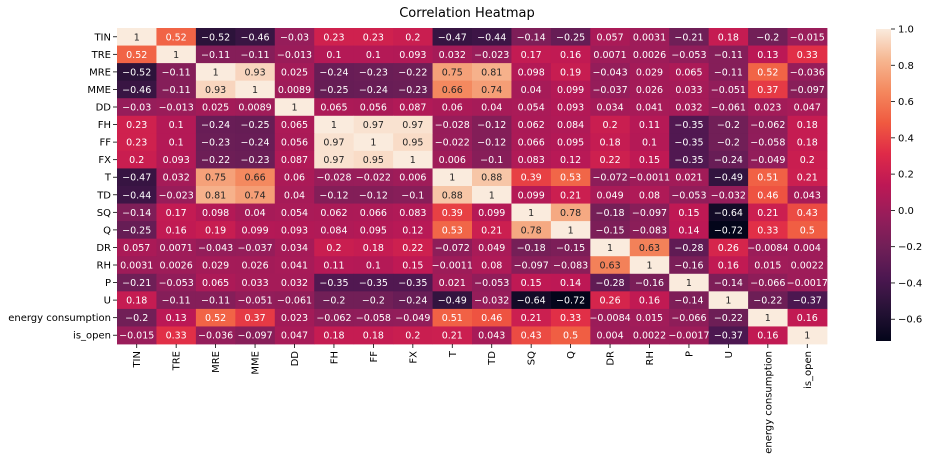 Image resolution: width=930 pixels, height=472 pixels. I want to click on x-tick-label: Q, so click(571, 355).